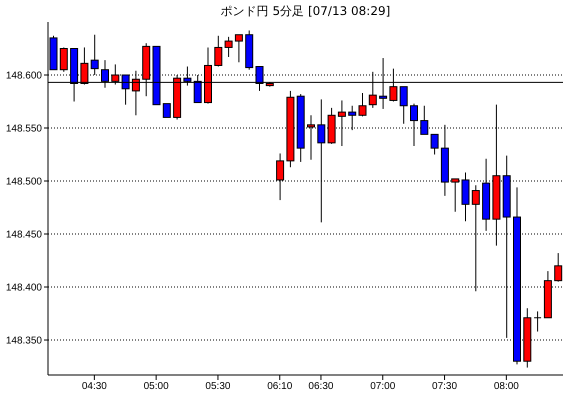 The height and width of the screenshot is (398, 570). What do you see at coordinates (218, 386) in the screenshot?
I see `x-tick-label: 05:30` at bounding box center [218, 386].